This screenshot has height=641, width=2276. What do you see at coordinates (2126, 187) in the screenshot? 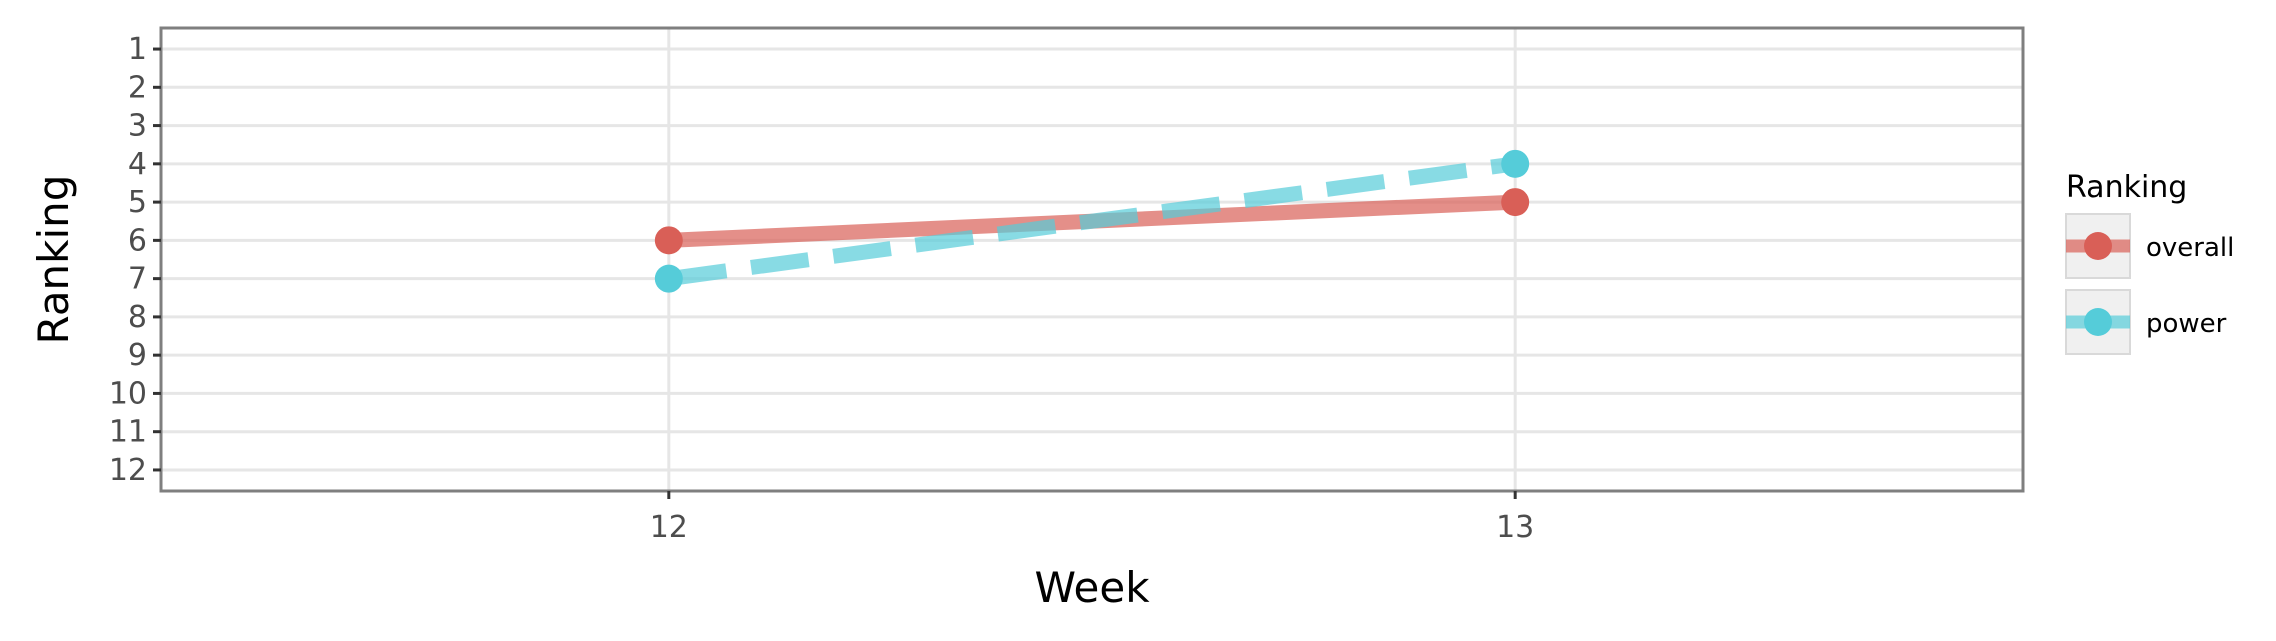
I see `legend-title: Ranking` at bounding box center [2126, 187].